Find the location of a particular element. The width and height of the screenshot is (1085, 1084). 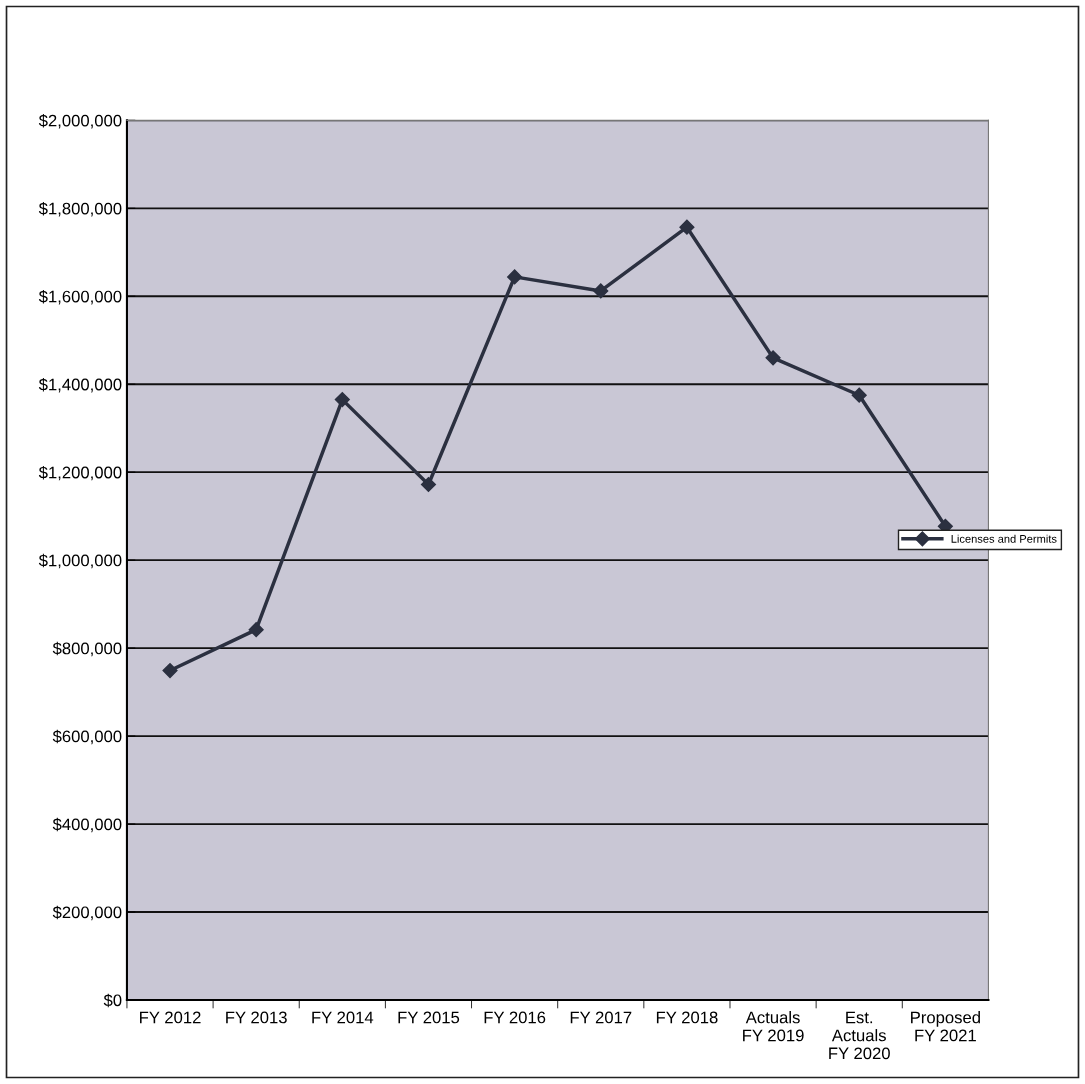

y-tick-label: $200,000 is located at coordinates (87, 913).